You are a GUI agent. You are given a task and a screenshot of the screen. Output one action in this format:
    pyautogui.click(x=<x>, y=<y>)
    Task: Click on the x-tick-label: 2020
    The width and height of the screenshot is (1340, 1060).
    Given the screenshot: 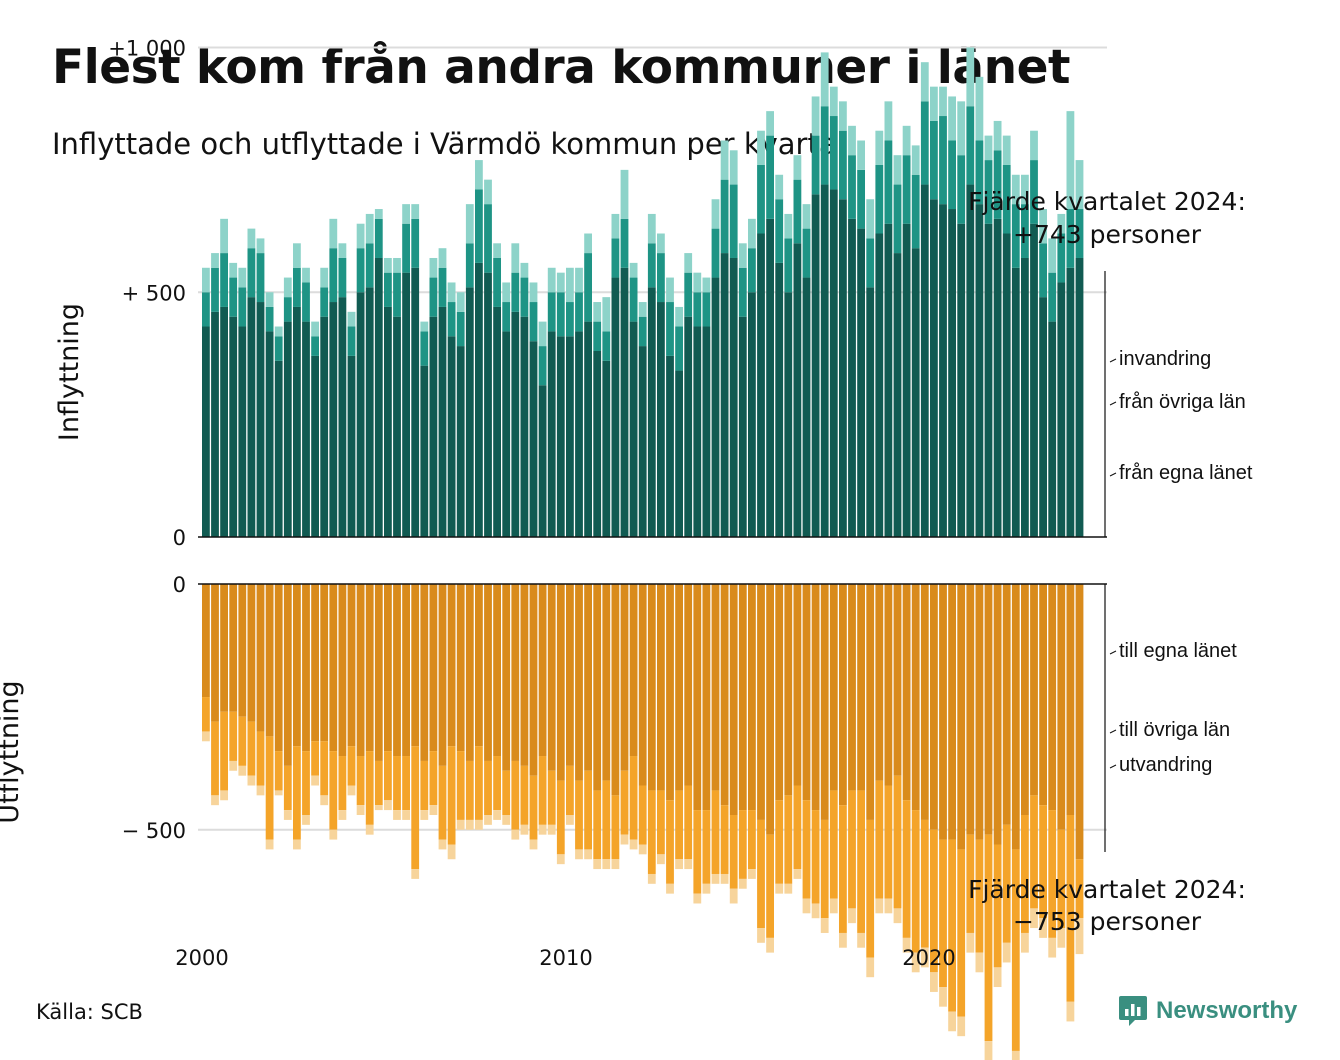 What is the action you would take?
    pyautogui.click(x=928, y=958)
    